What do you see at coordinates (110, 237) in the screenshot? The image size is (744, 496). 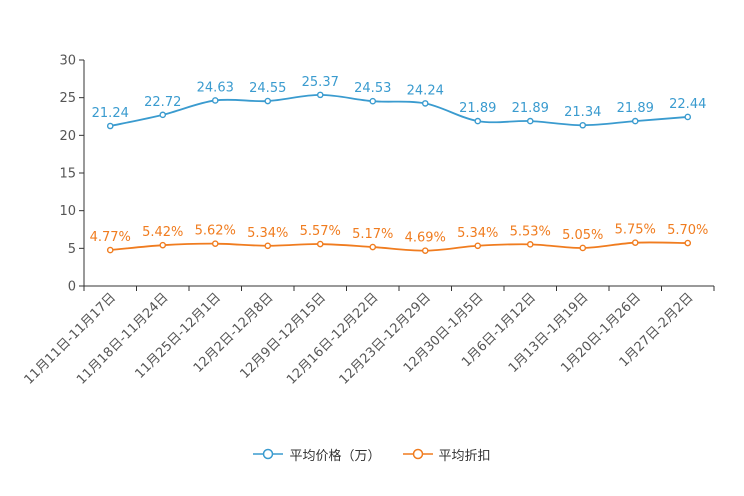 I see `data-label-avg-discount: 4.77%` at bounding box center [110, 237].